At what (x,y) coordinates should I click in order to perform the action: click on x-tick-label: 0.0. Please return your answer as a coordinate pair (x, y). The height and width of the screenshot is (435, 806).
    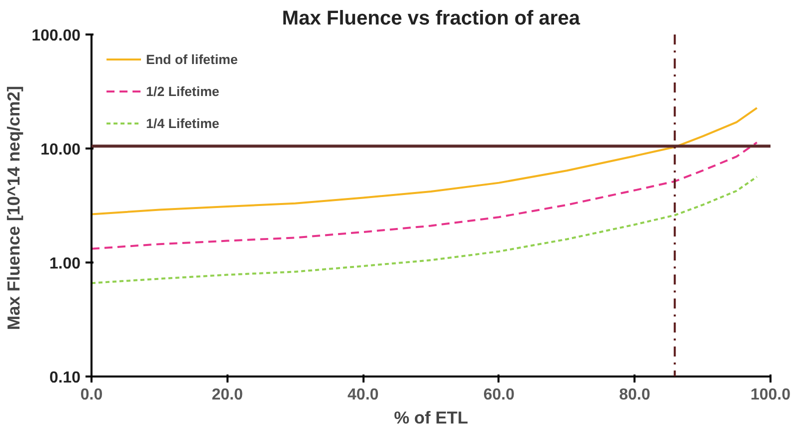
    Looking at the image, I should click on (91, 395).